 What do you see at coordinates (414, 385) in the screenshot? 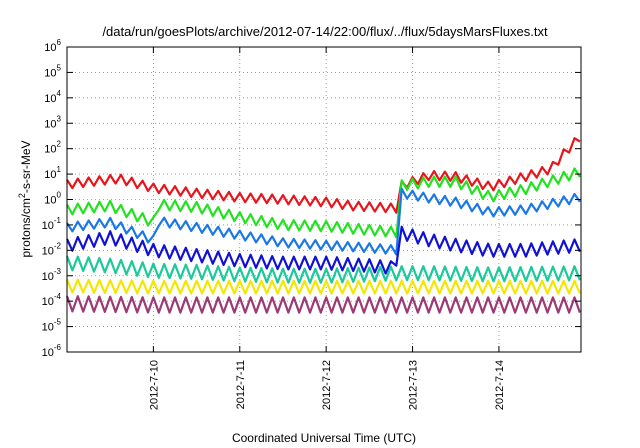
I see `x-tick-label: 2012-7-13` at bounding box center [414, 385].